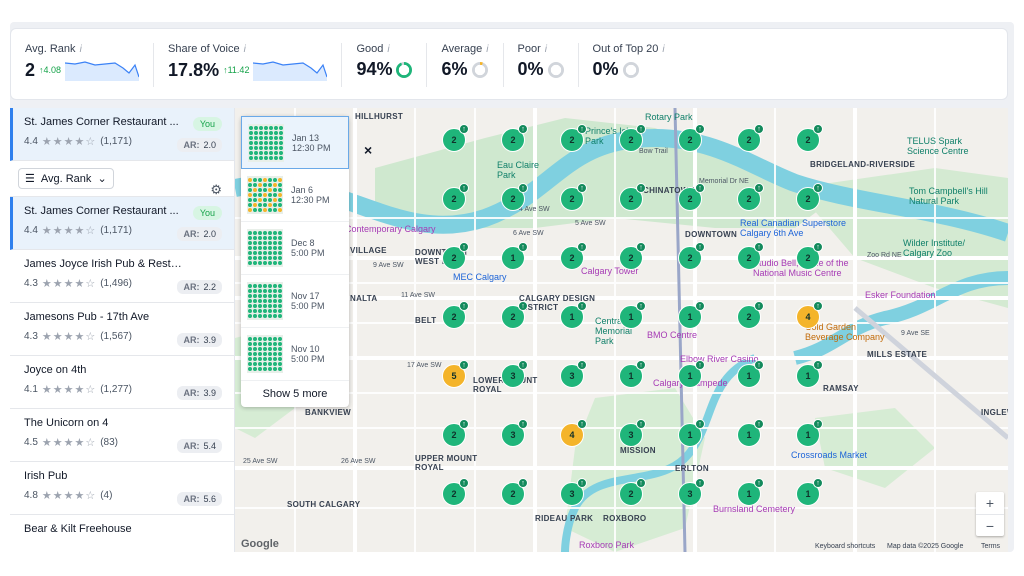 This screenshot has width=1024, height=576. I want to click on poi-label: Tom Campbell's Hill Natural Park, so click(948, 196).